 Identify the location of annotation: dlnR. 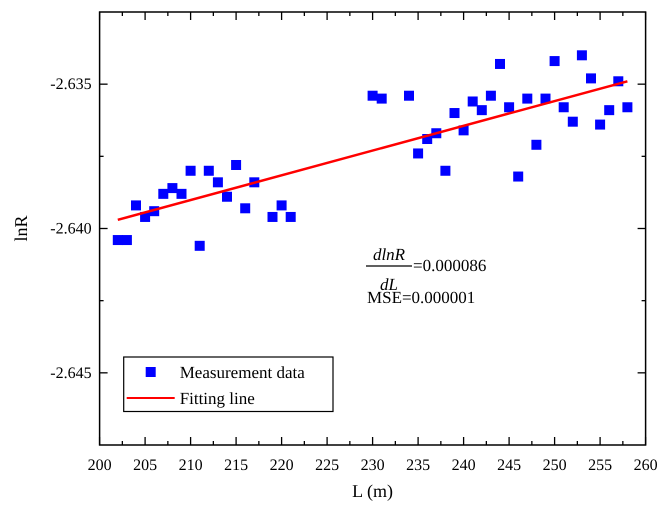
(389, 254).